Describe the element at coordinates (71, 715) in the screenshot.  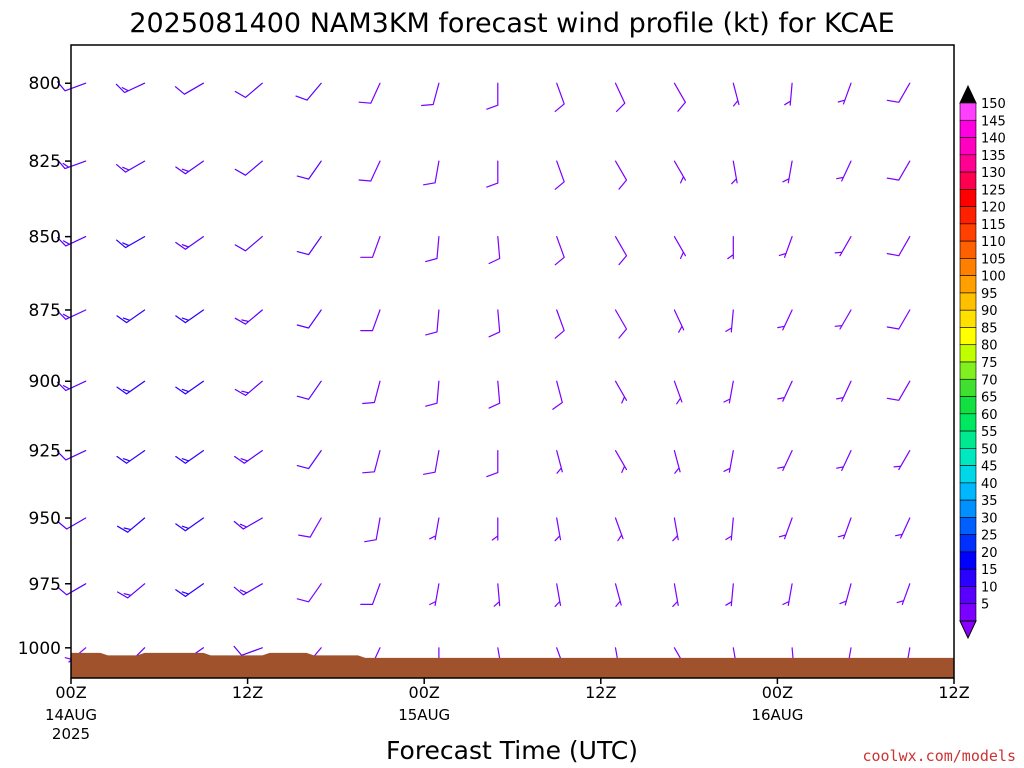
I see `x-tick-date-0: 14AUG` at that location.